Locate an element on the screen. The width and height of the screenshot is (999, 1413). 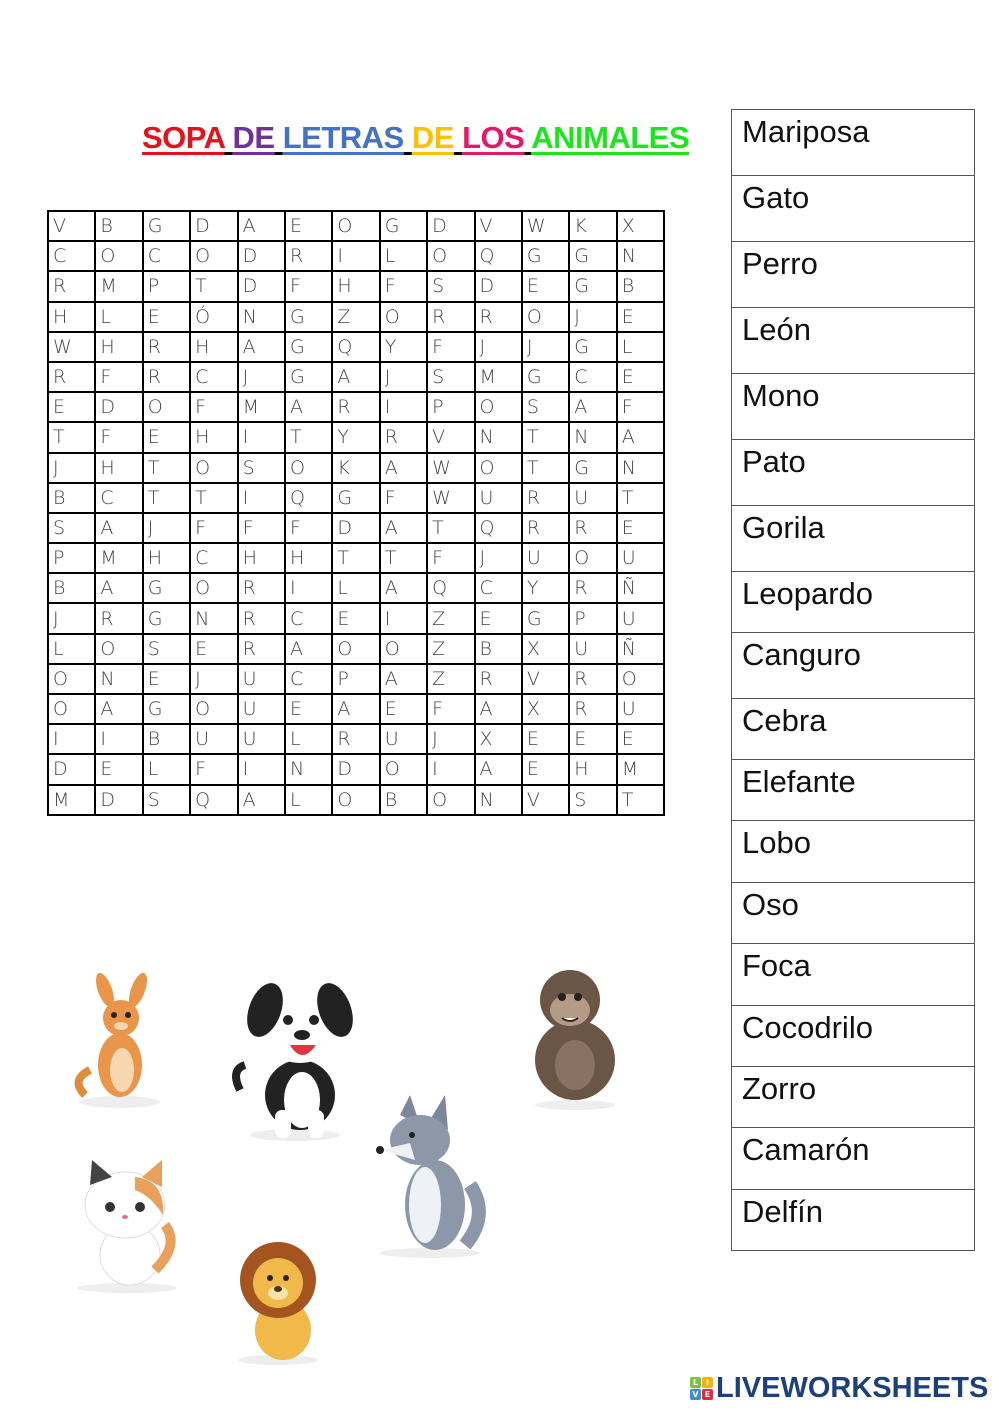
grid-cell: W is located at coordinates (545, 226).